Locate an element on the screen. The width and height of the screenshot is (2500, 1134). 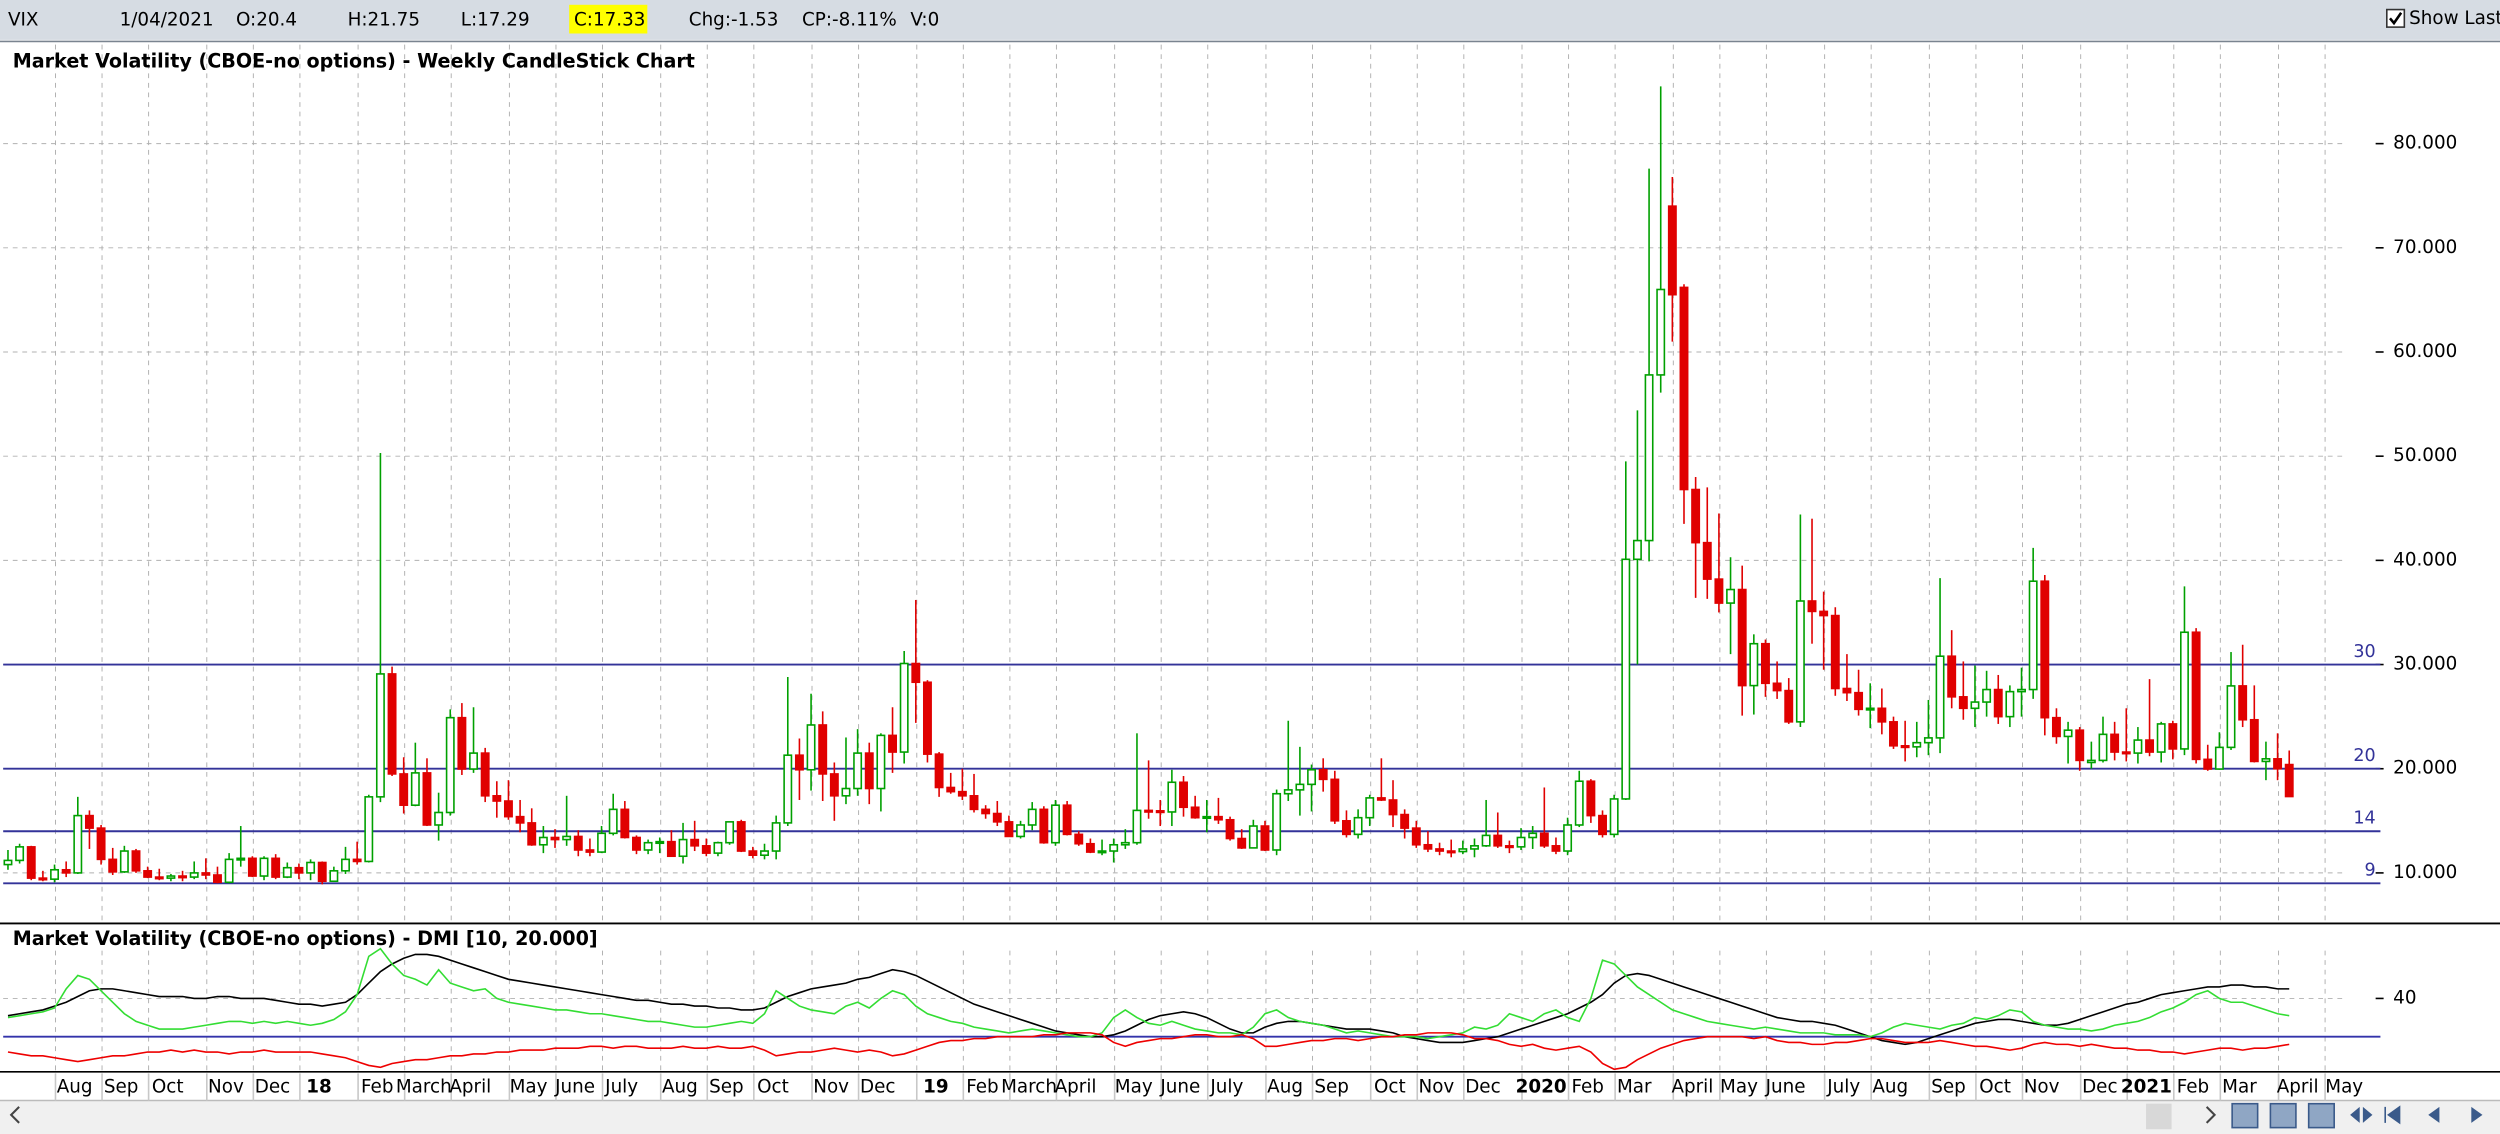
fit-button is located at coordinates (2361, 1114).